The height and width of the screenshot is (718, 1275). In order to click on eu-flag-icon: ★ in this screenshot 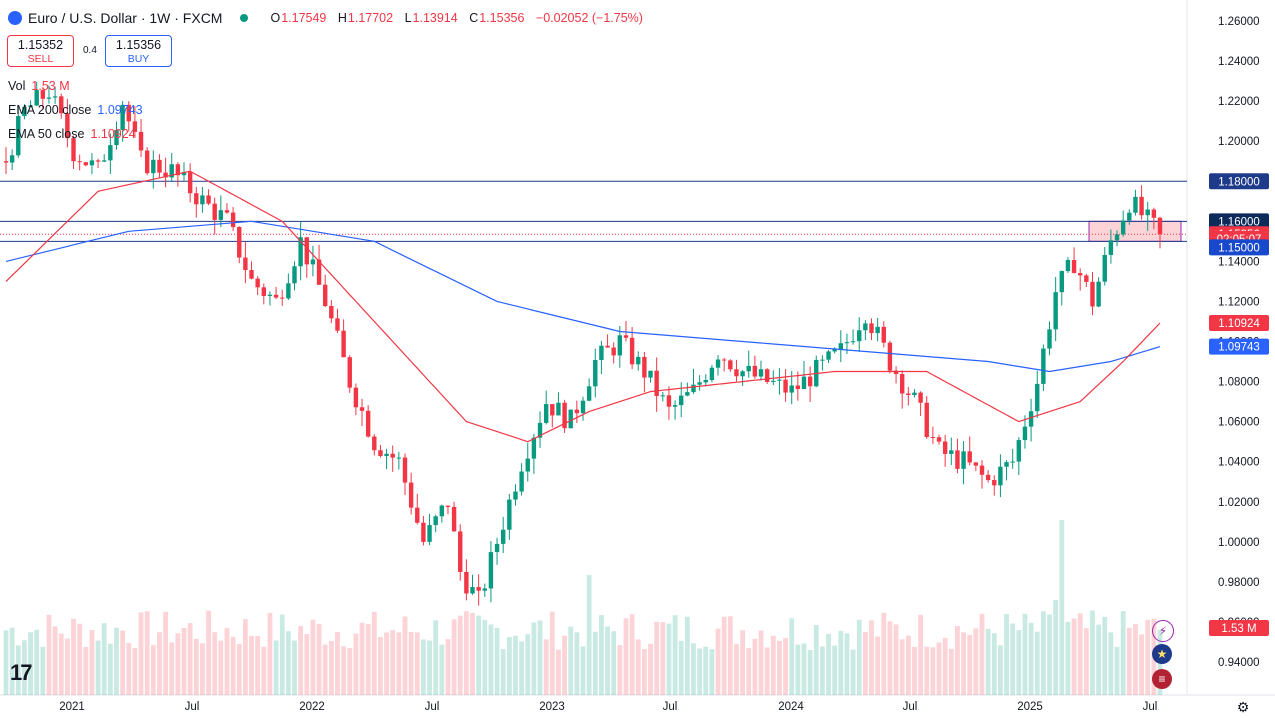, I will do `click(1162, 654)`.